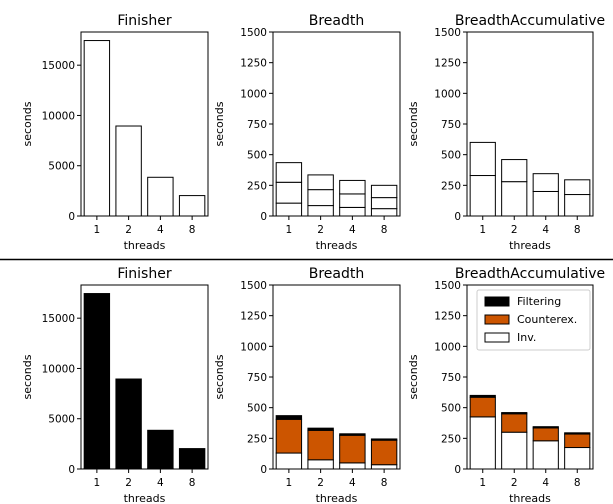 The height and width of the screenshot is (504, 613). Describe the element at coordinates (530, 21) in the screenshot. I see `chart-title: BreadthAccumulative` at that location.